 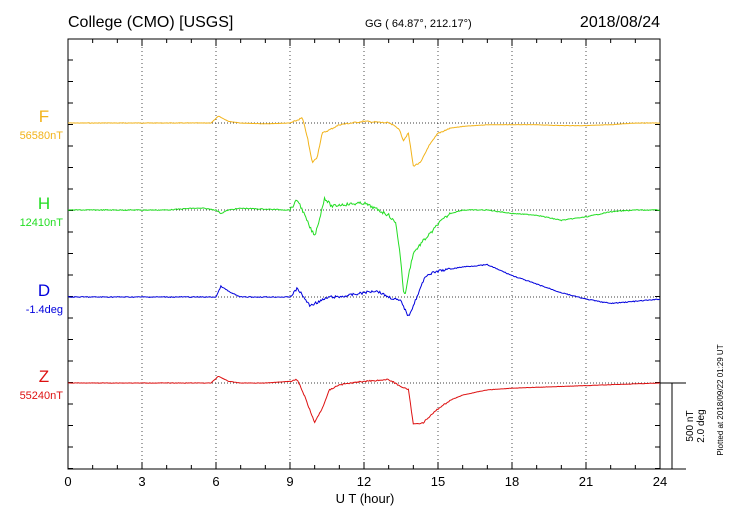 What do you see at coordinates (418, 24) in the screenshot?
I see `coordinates-label: GG ( 64.87°, 212.17°)` at bounding box center [418, 24].